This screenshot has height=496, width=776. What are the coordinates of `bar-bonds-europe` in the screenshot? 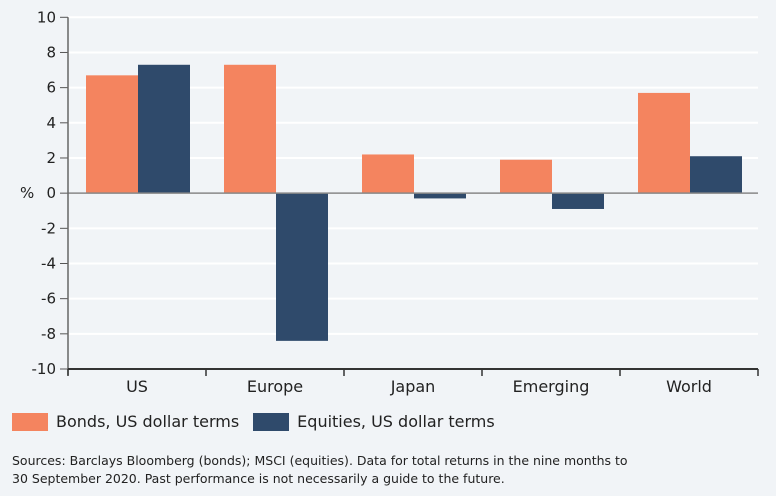 It's located at (250, 129).